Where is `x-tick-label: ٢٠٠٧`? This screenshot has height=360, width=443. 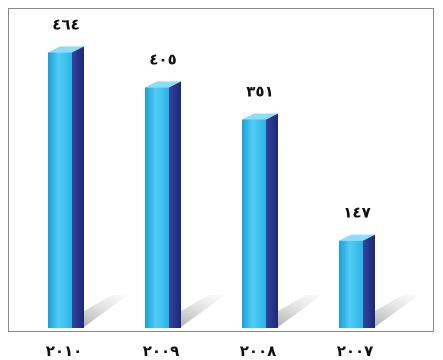
x-tick-label: ٢٠٠٧ is located at coordinates (355, 351).